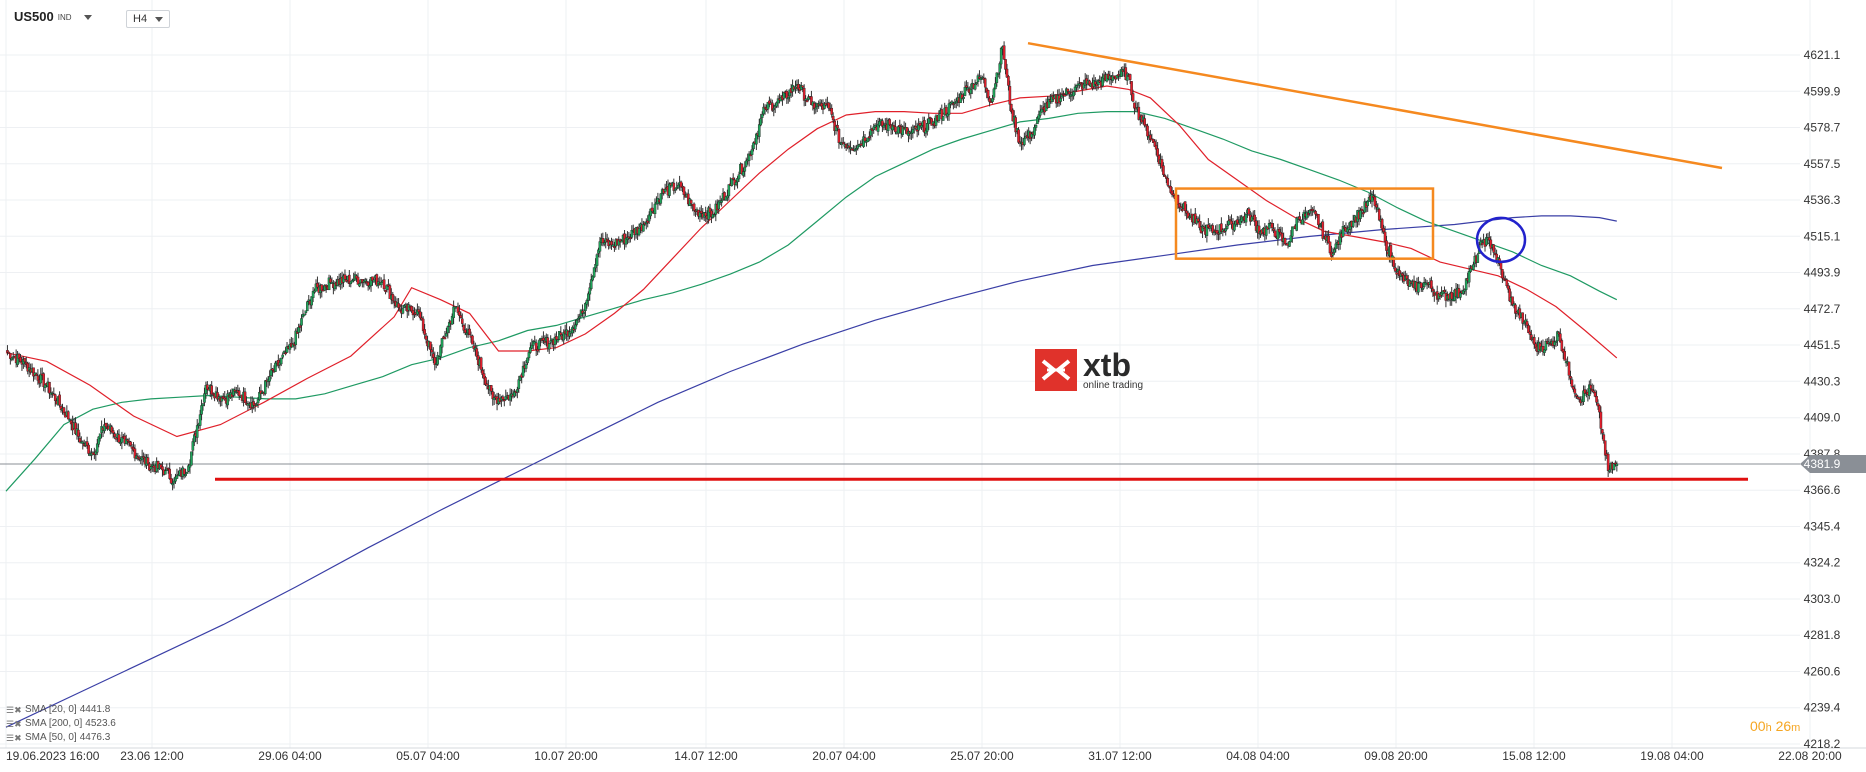  What do you see at coordinates (290, 756) in the screenshot?
I see `time-label: 29.06 04:00` at bounding box center [290, 756].